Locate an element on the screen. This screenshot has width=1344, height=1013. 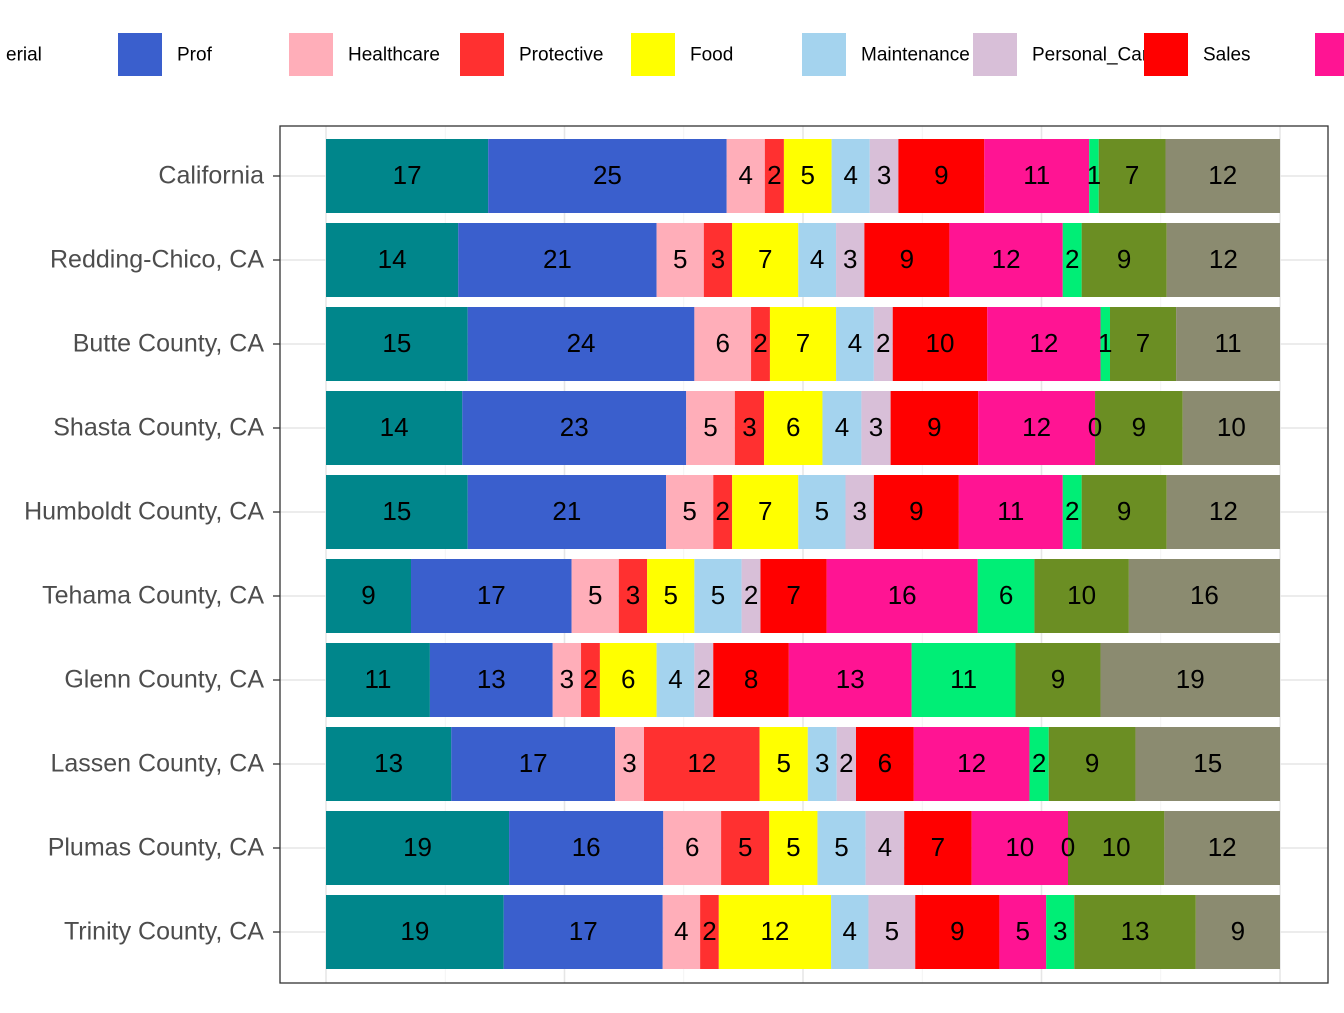
bar-segment-office-butte-county-ca is located at coordinates (1044, 344).